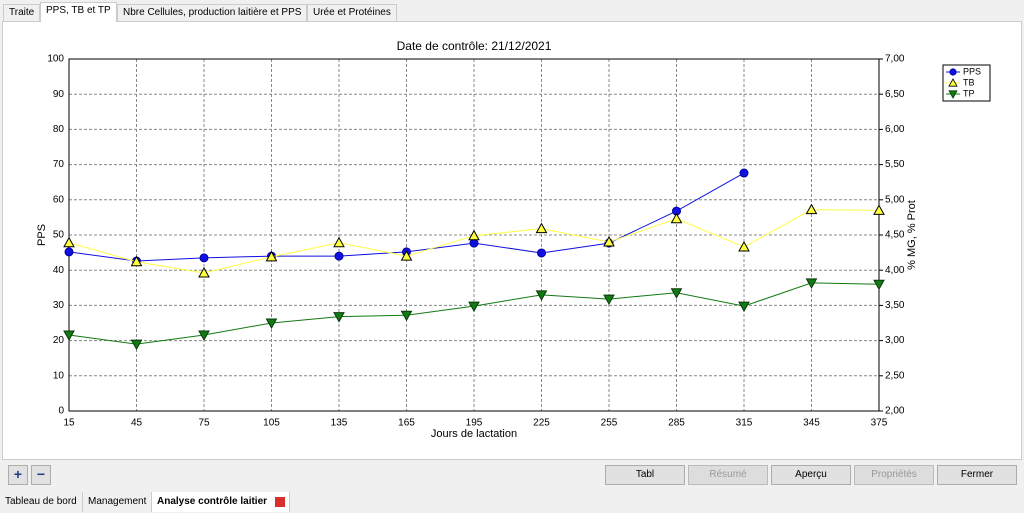 The image size is (1024, 513). Describe the element at coordinates (22, 12) in the screenshot. I see `tab: Traite` at that location.